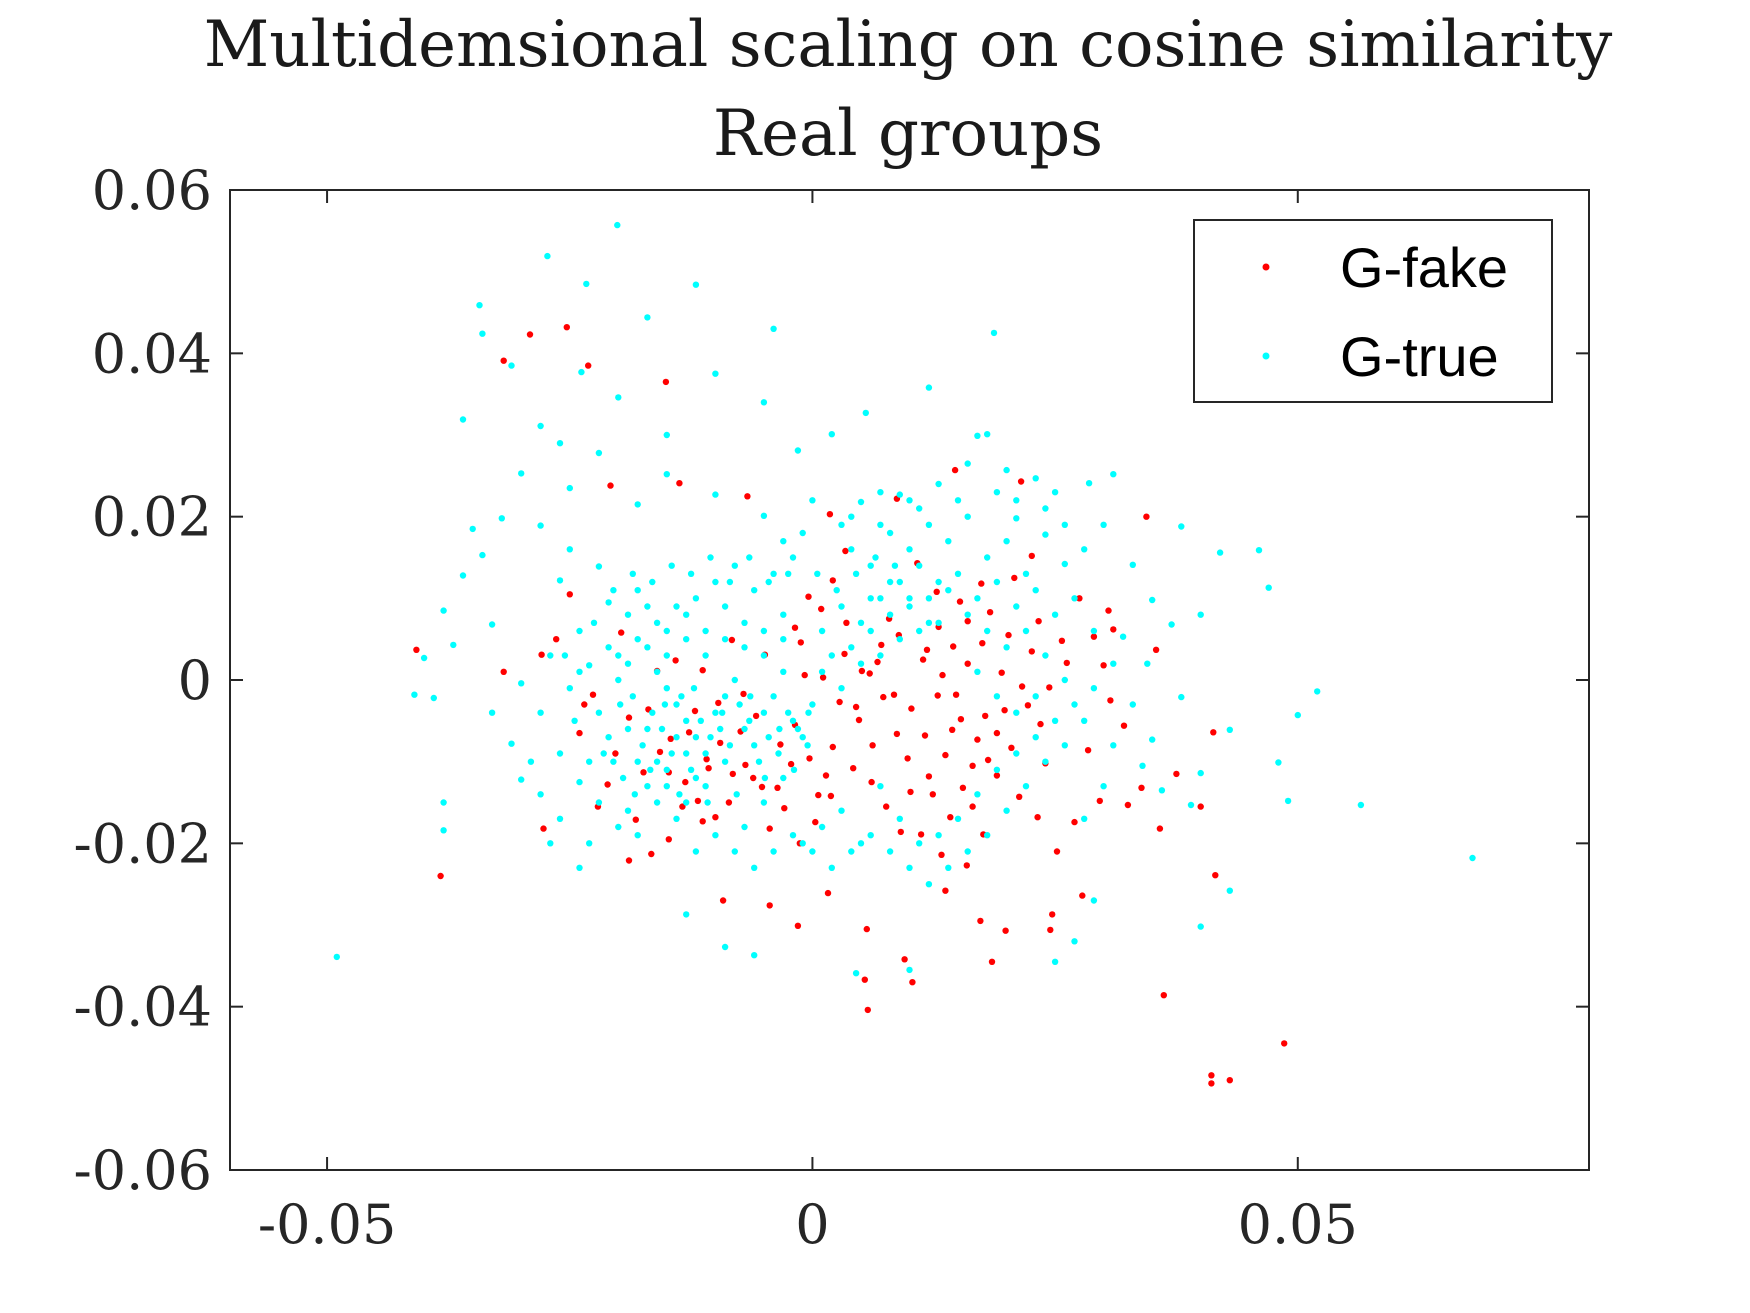 The image size is (1750, 1313). I want to click on x-tick-label: -0.05, so click(327, 1224).